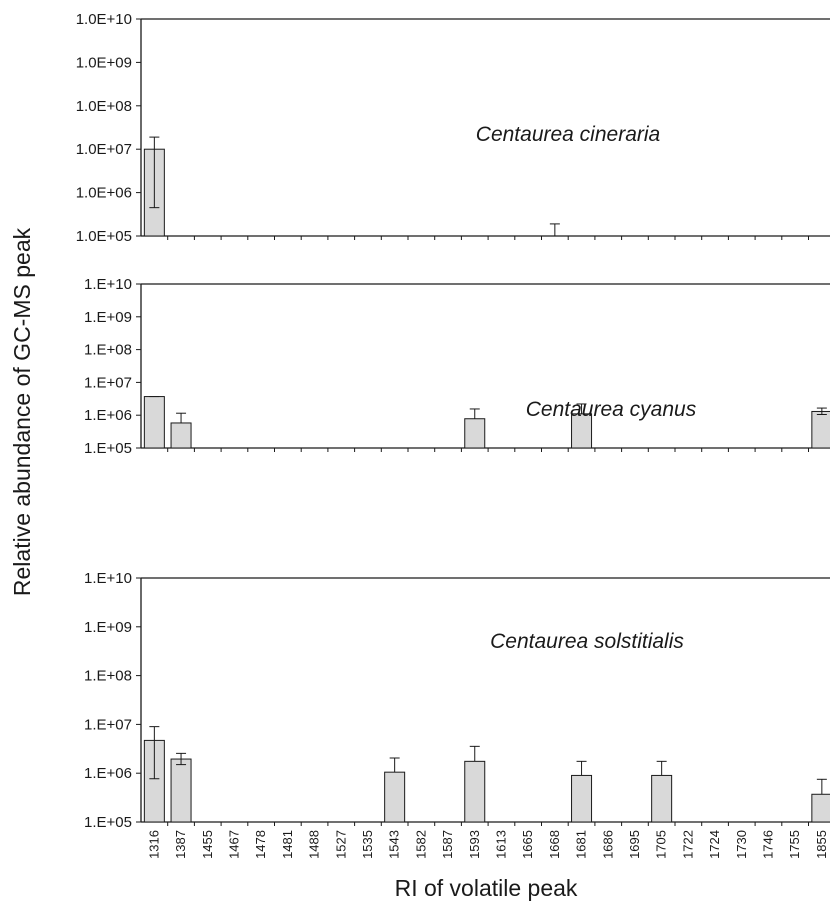  Describe the element at coordinates (821, 844) in the screenshot. I see `x-tick-label: 1855` at that location.